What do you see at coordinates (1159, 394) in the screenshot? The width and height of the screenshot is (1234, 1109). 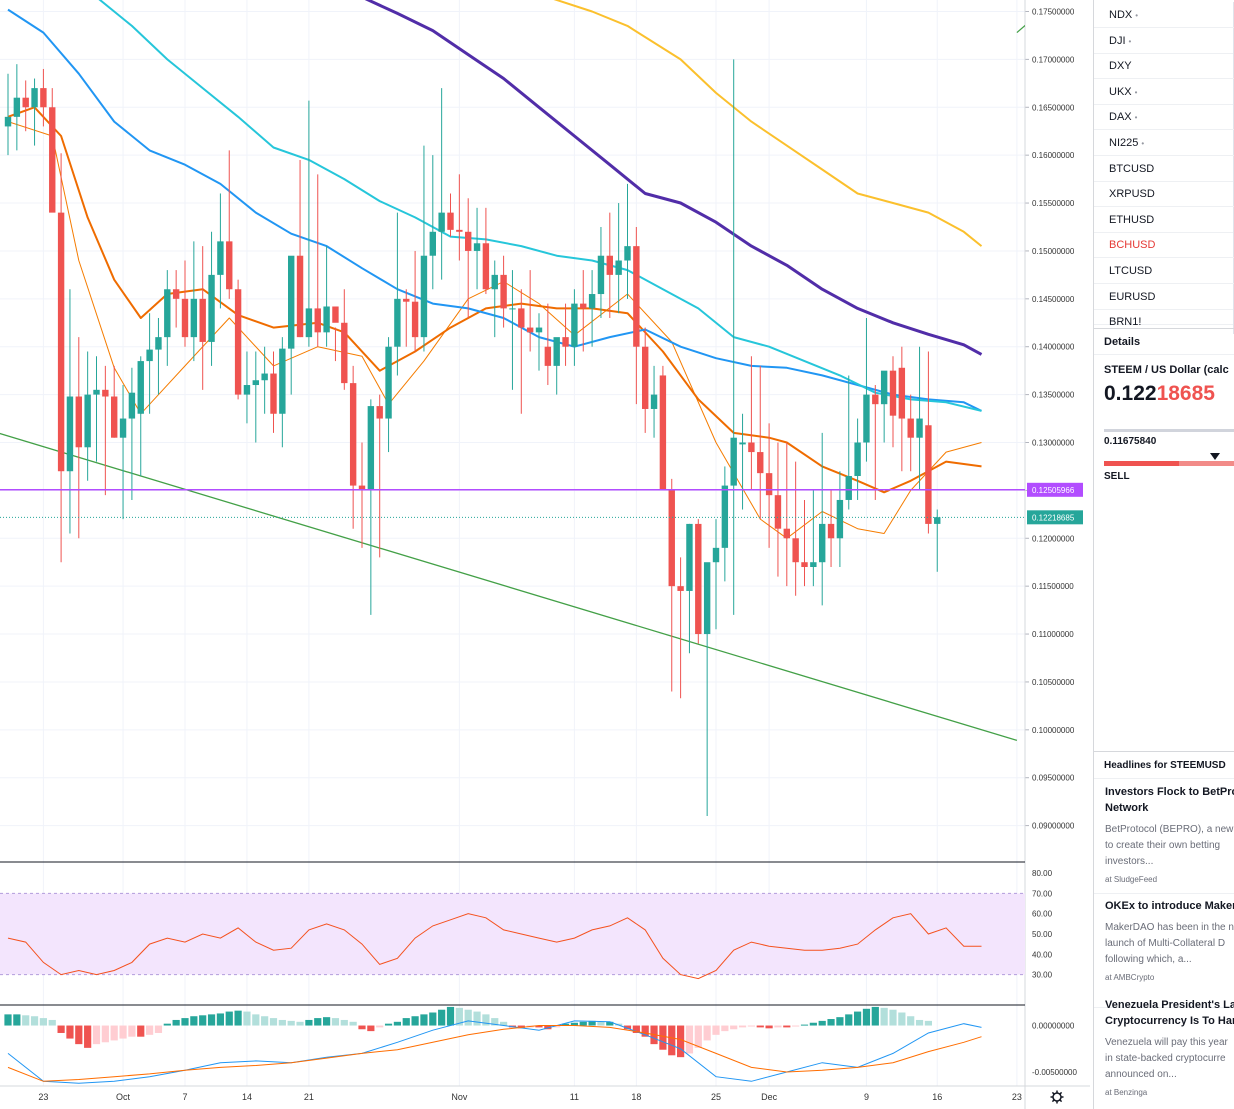 I see `last-price: 0.12218685` at bounding box center [1159, 394].